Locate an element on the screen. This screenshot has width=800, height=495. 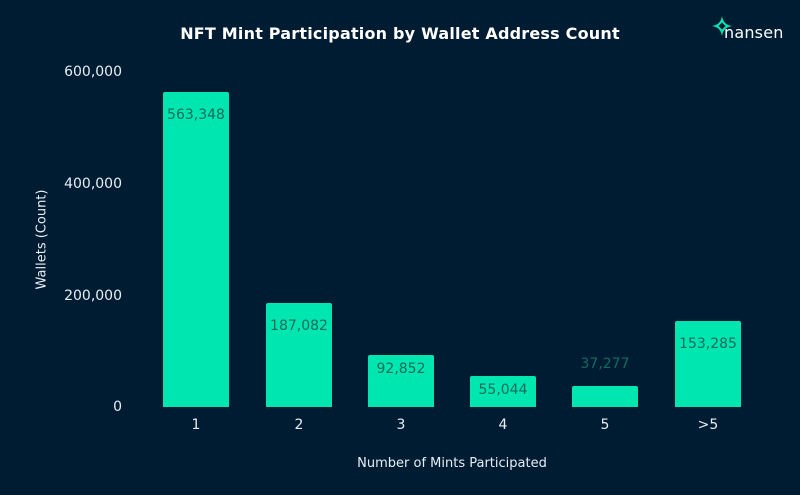
logo-text: nansen is located at coordinates (754, 32).